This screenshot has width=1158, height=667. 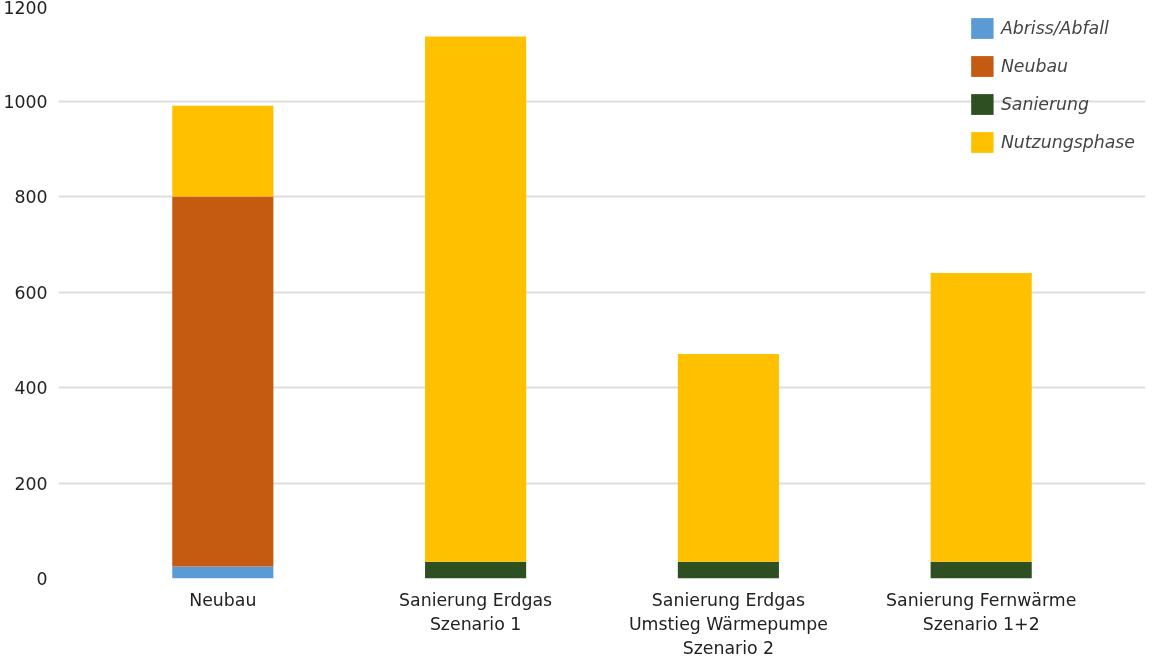 What do you see at coordinates (42, 579) in the screenshot?
I see `y-tick-label: 0` at bounding box center [42, 579].